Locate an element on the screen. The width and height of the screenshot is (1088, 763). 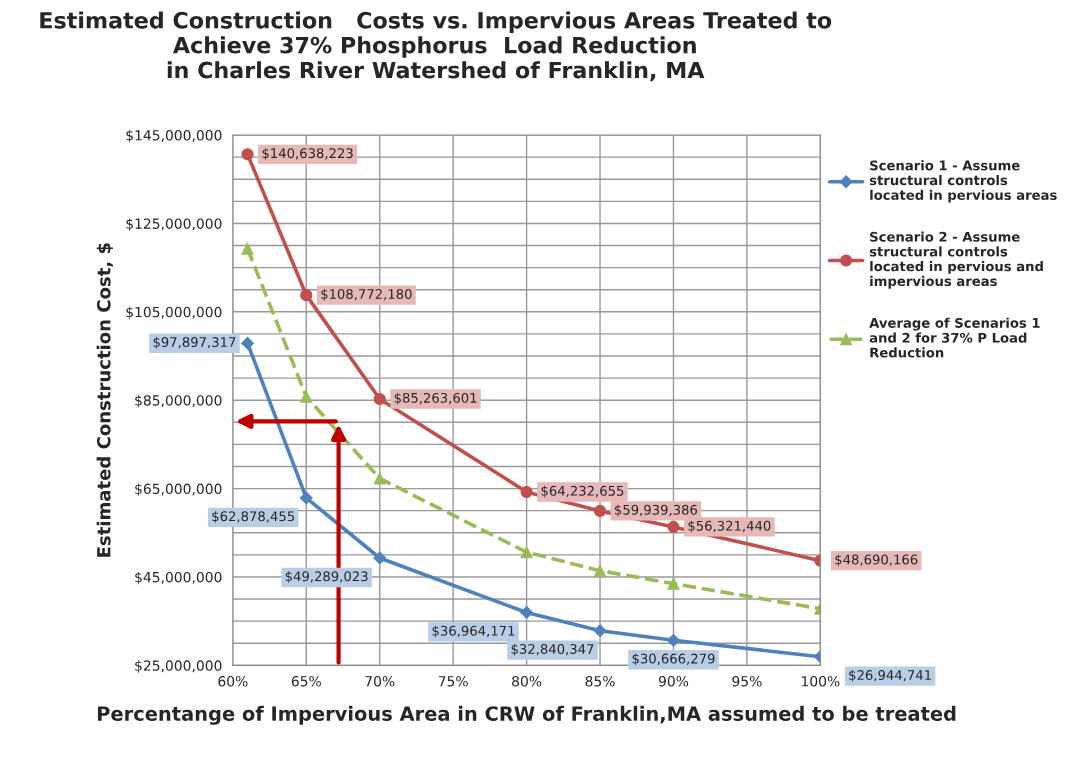
data-label: $62,878,455 is located at coordinates (253, 517).